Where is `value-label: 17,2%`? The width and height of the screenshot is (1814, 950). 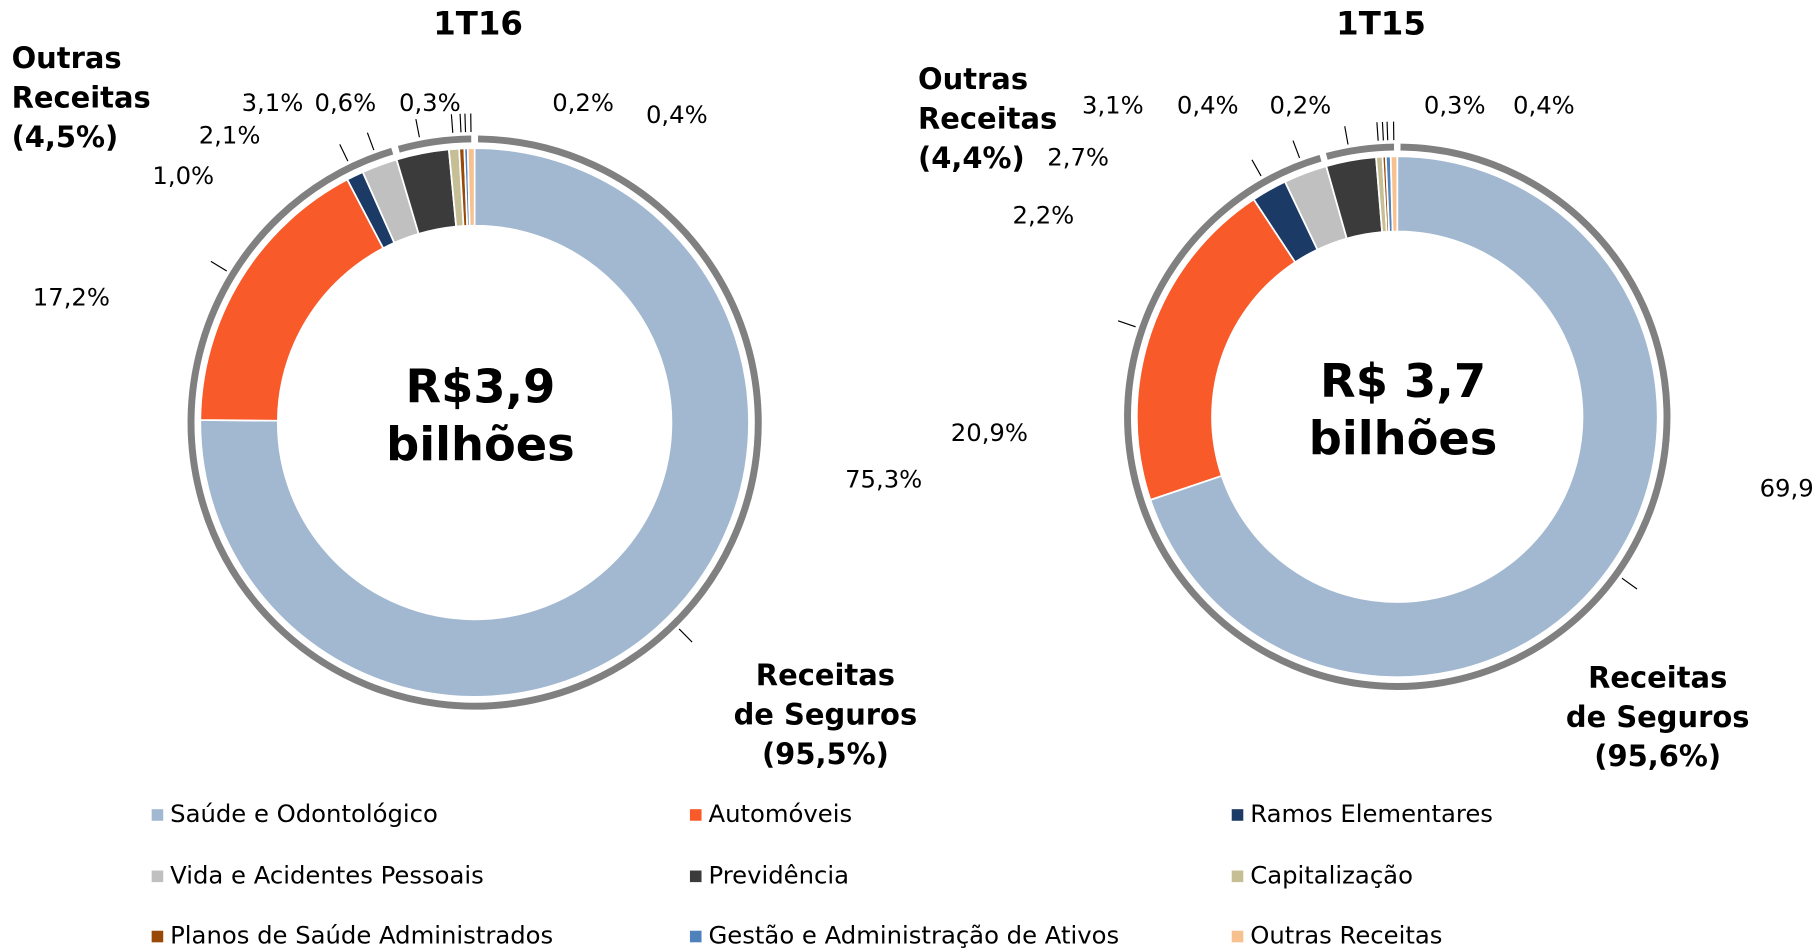 value-label: 17,2% is located at coordinates (71, 297).